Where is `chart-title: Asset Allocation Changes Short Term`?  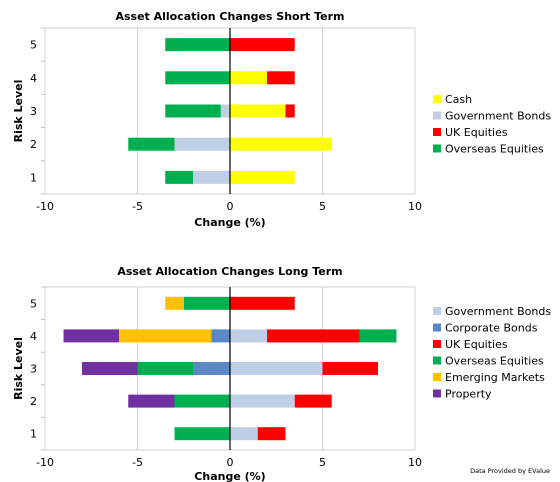
chart-title: Asset Allocation Changes Short Term is located at coordinates (229, 16).